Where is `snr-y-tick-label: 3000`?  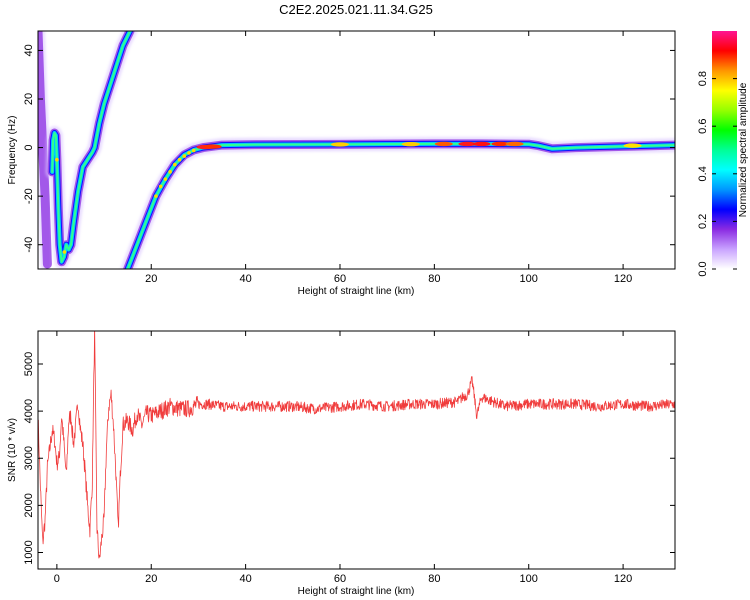 snr-y-tick-label: 3000 is located at coordinates (29, 458).